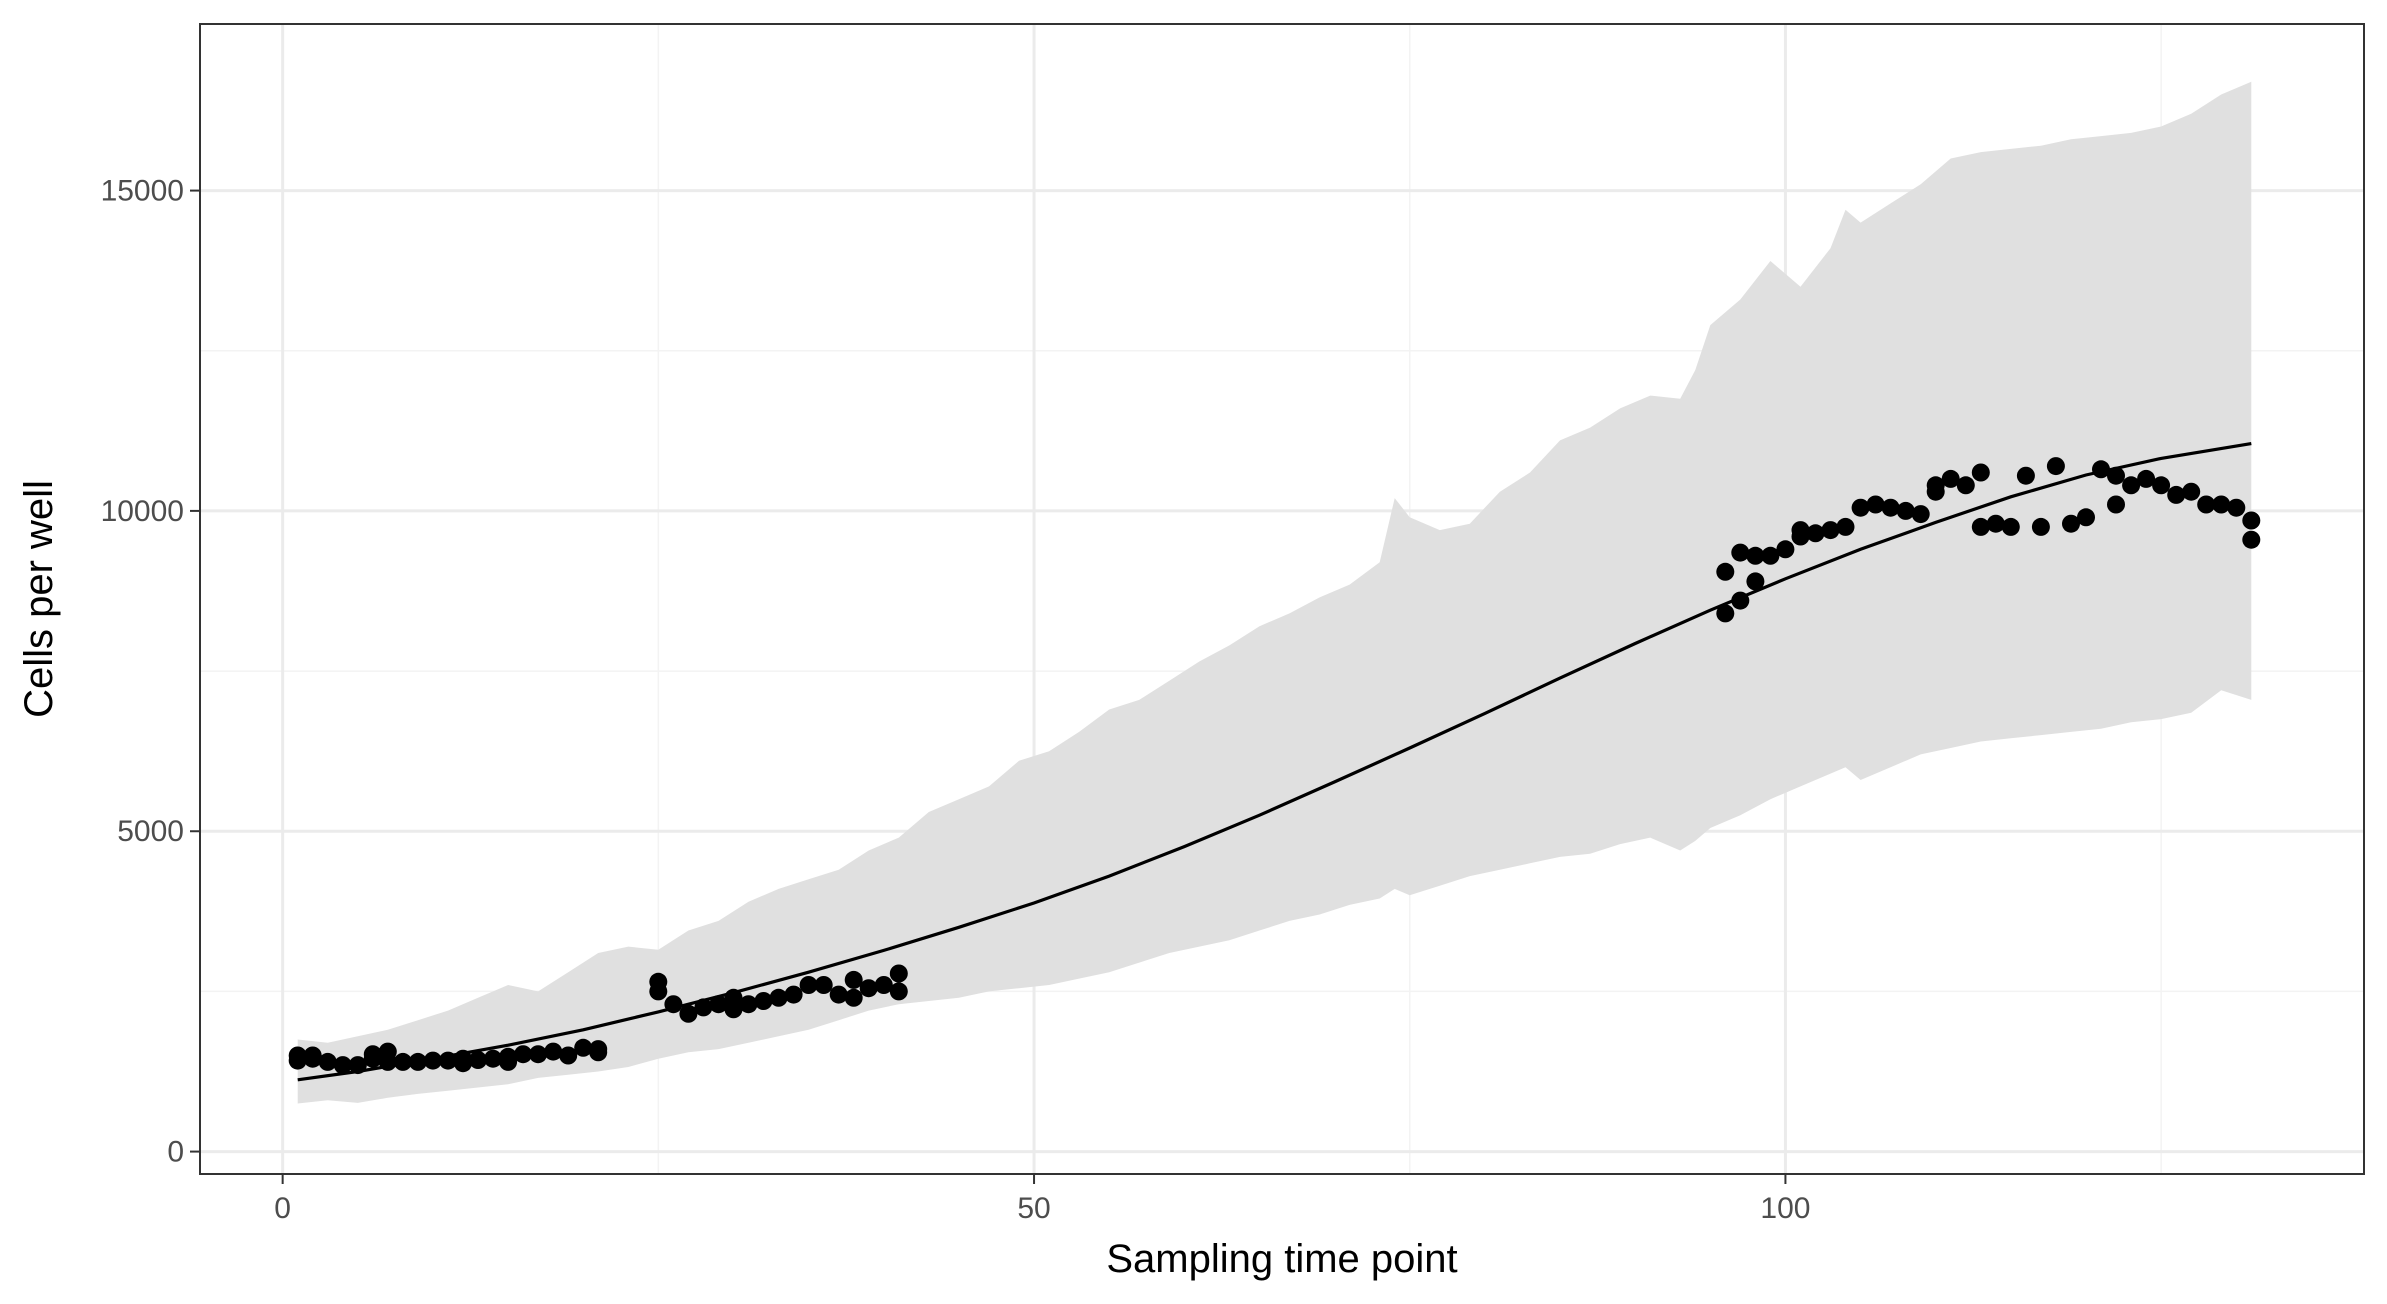 Image resolution: width=2387 pixels, height=1304 pixels. What do you see at coordinates (150, 672) in the screenshot?
I see `y-axis-ticks: 0 5000 10000 15000` at bounding box center [150, 672].